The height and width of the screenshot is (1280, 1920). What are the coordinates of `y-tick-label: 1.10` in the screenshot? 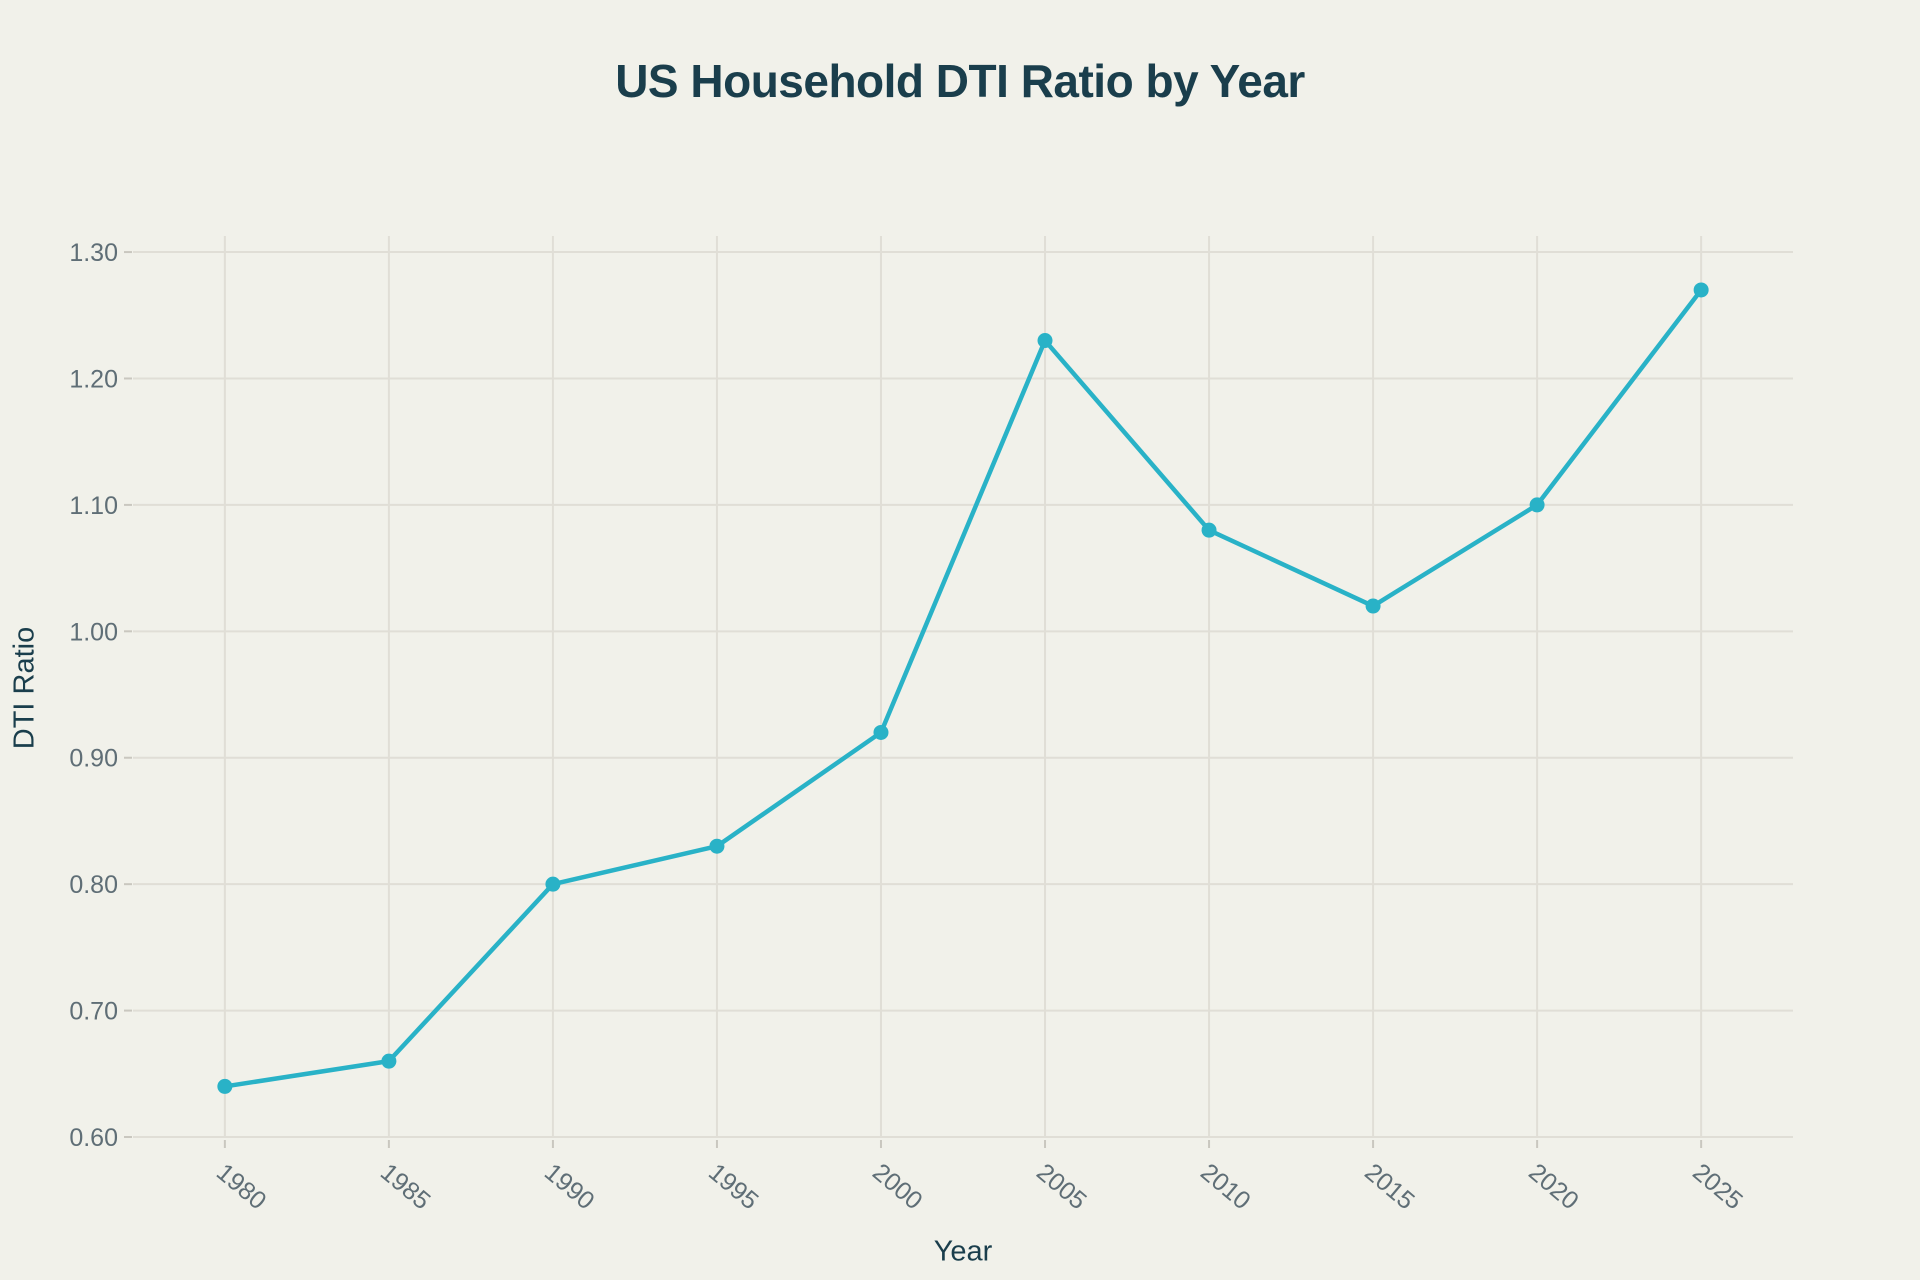 It's located at (93, 506).